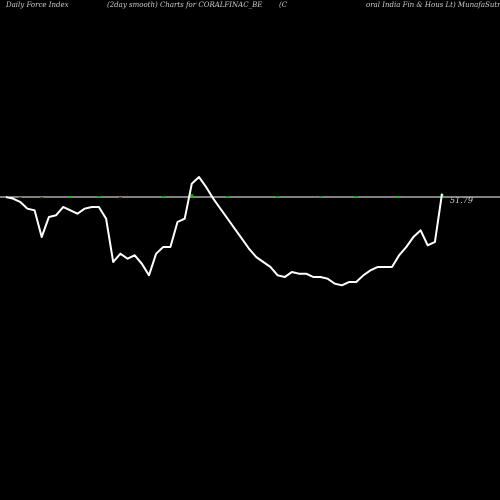 The width and height of the screenshot is (500, 500). Describe the element at coordinates (283, 5) in the screenshot. I see `chart-company-paren: (C` at that location.